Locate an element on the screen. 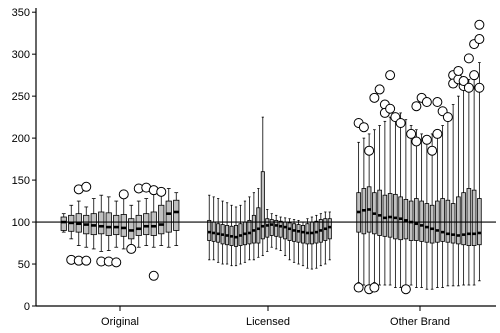 The image size is (500, 333). x-group-label: Other Brand is located at coordinates (420, 322).